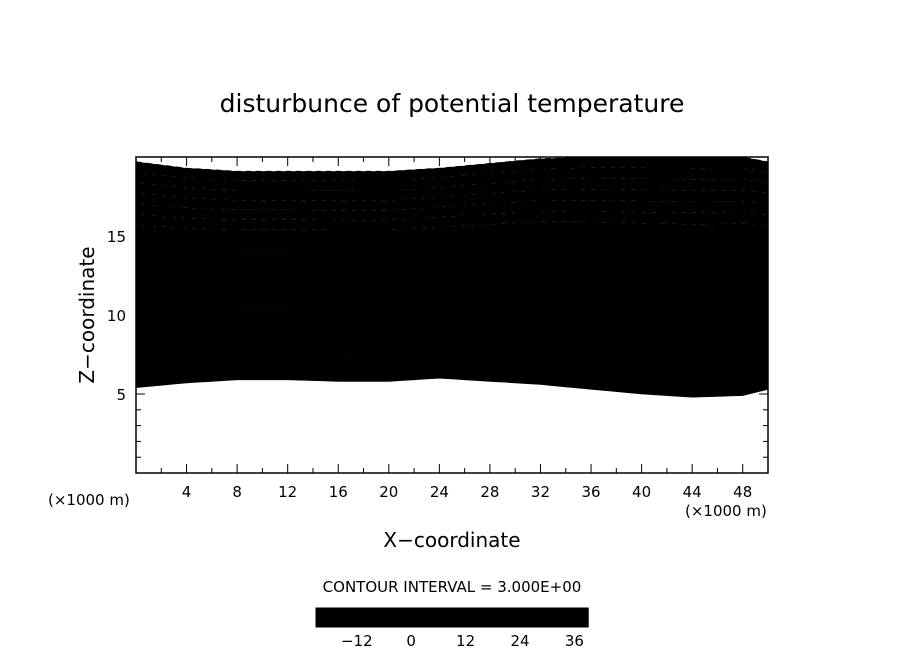  Describe the element at coordinates (467, 492) in the screenshot. I see `x-tick-labels: 4 8 12 16 20 24 28 32 36 40 44 48` at that location.